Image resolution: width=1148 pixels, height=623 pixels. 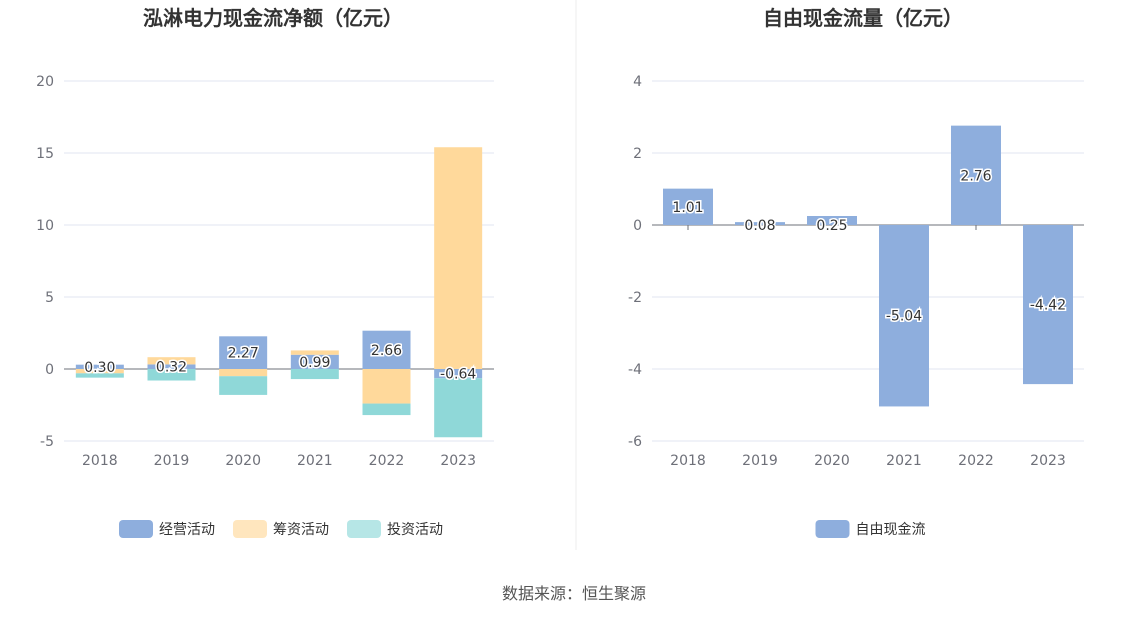 What do you see at coordinates (573, 593) in the screenshot?
I see `data-source: 数据来源：恒生聚源` at bounding box center [573, 593].